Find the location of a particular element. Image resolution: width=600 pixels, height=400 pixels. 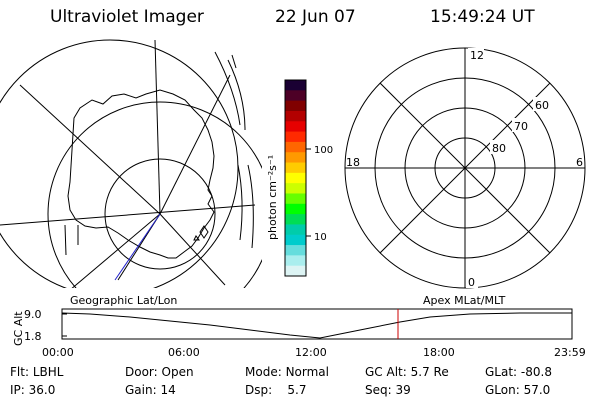

altitude-curve is located at coordinates (316, 325).